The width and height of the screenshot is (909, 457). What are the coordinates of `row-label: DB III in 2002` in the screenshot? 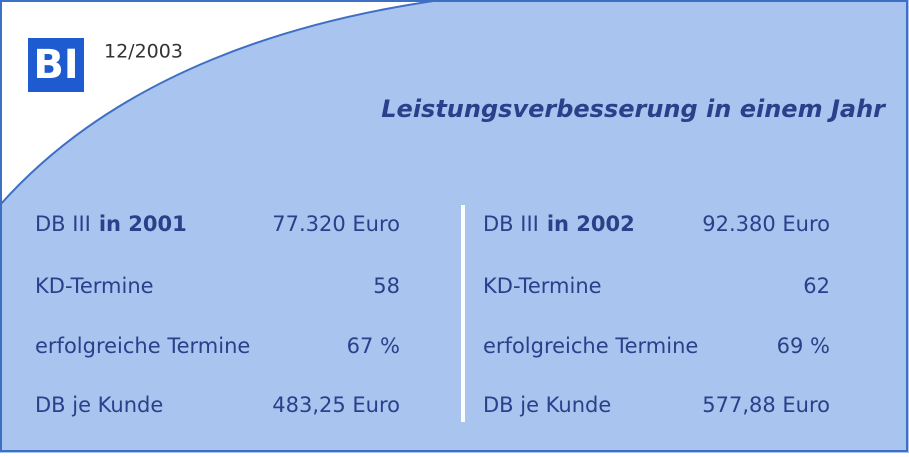 It's located at (559, 224).